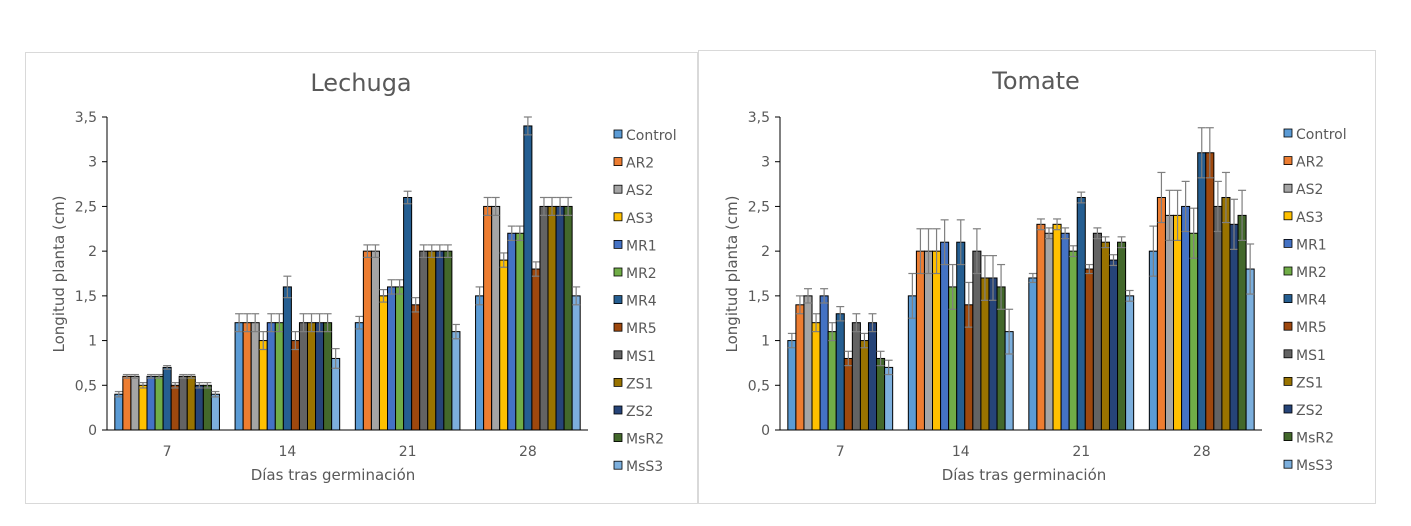 Image resolution: width=1411 pixels, height=526 pixels. What do you see at coordinates (640, 164) in the screenshot?
I see `legend-label-ar2: AR2` at bounding box center [640, 164].